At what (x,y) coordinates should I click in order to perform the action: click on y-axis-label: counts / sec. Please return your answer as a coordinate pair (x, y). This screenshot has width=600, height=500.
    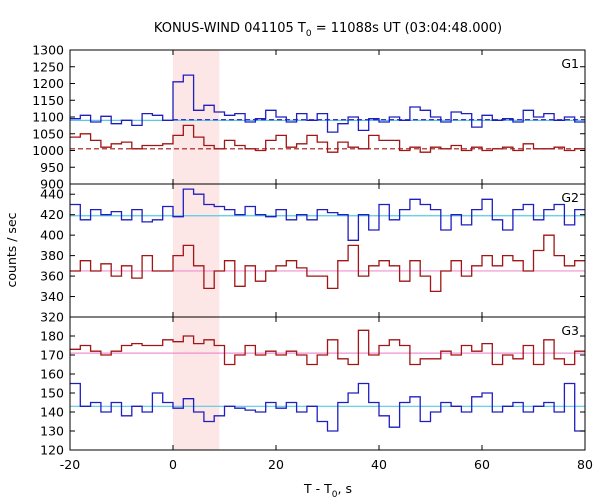
    Looking at the image, I should click on (11, 249).